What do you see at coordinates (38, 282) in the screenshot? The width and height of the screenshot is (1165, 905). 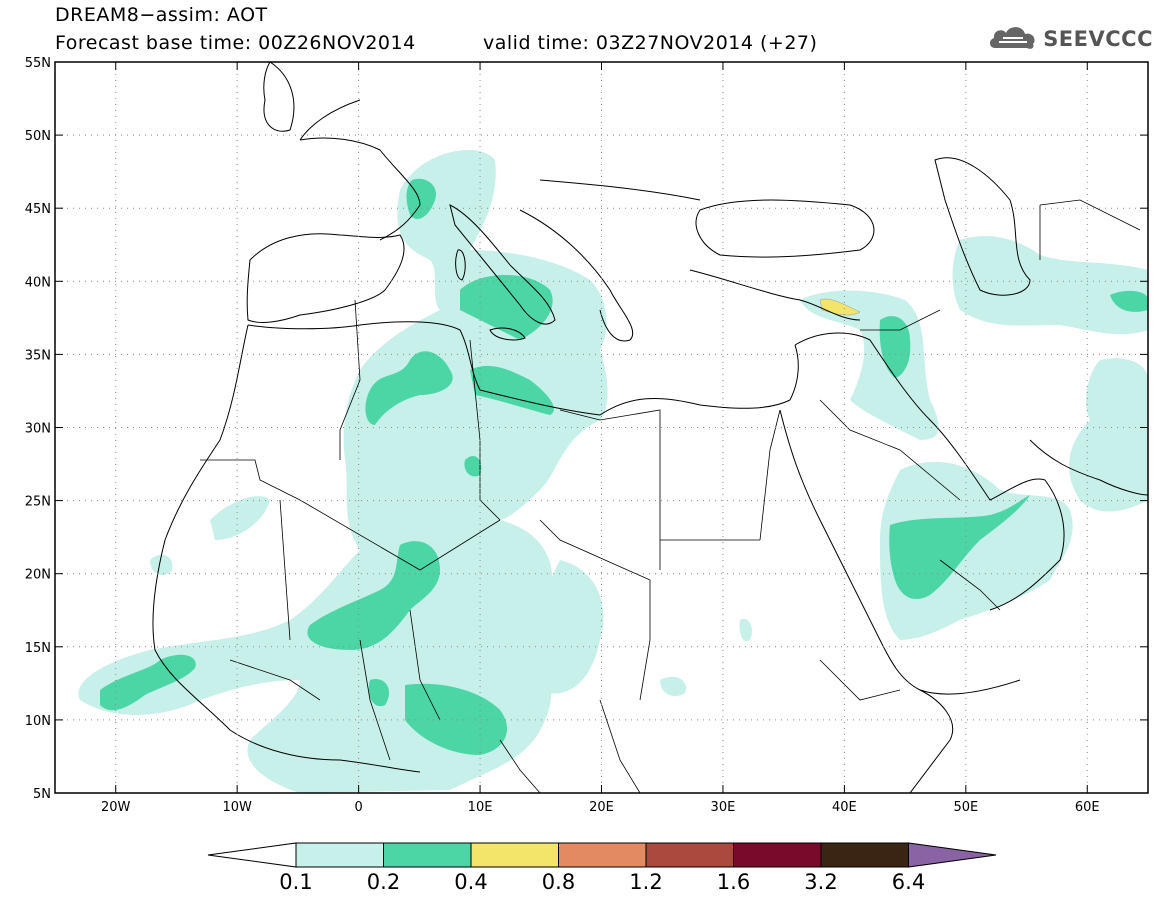 I see `lat-tick-label: 40N` at bounding box center [38, 282].